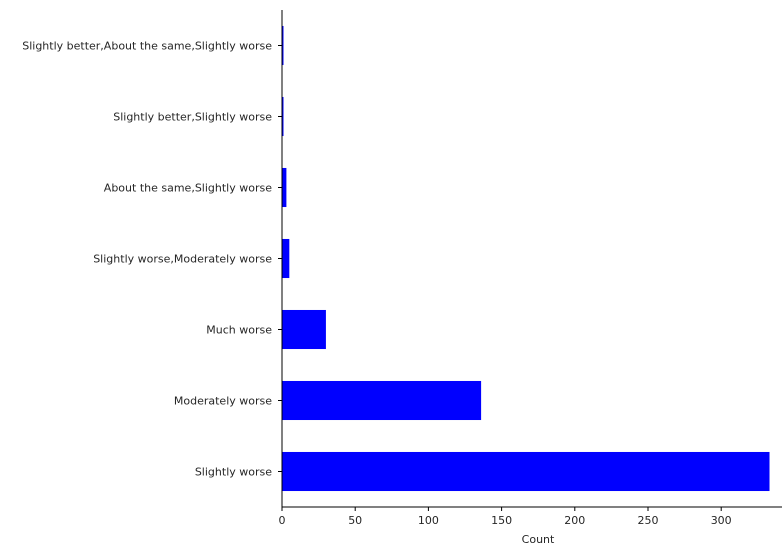  Describe the element at coordinates (239, 330) in the screenshot. I see `y-tick-label: Much worse` at that location.